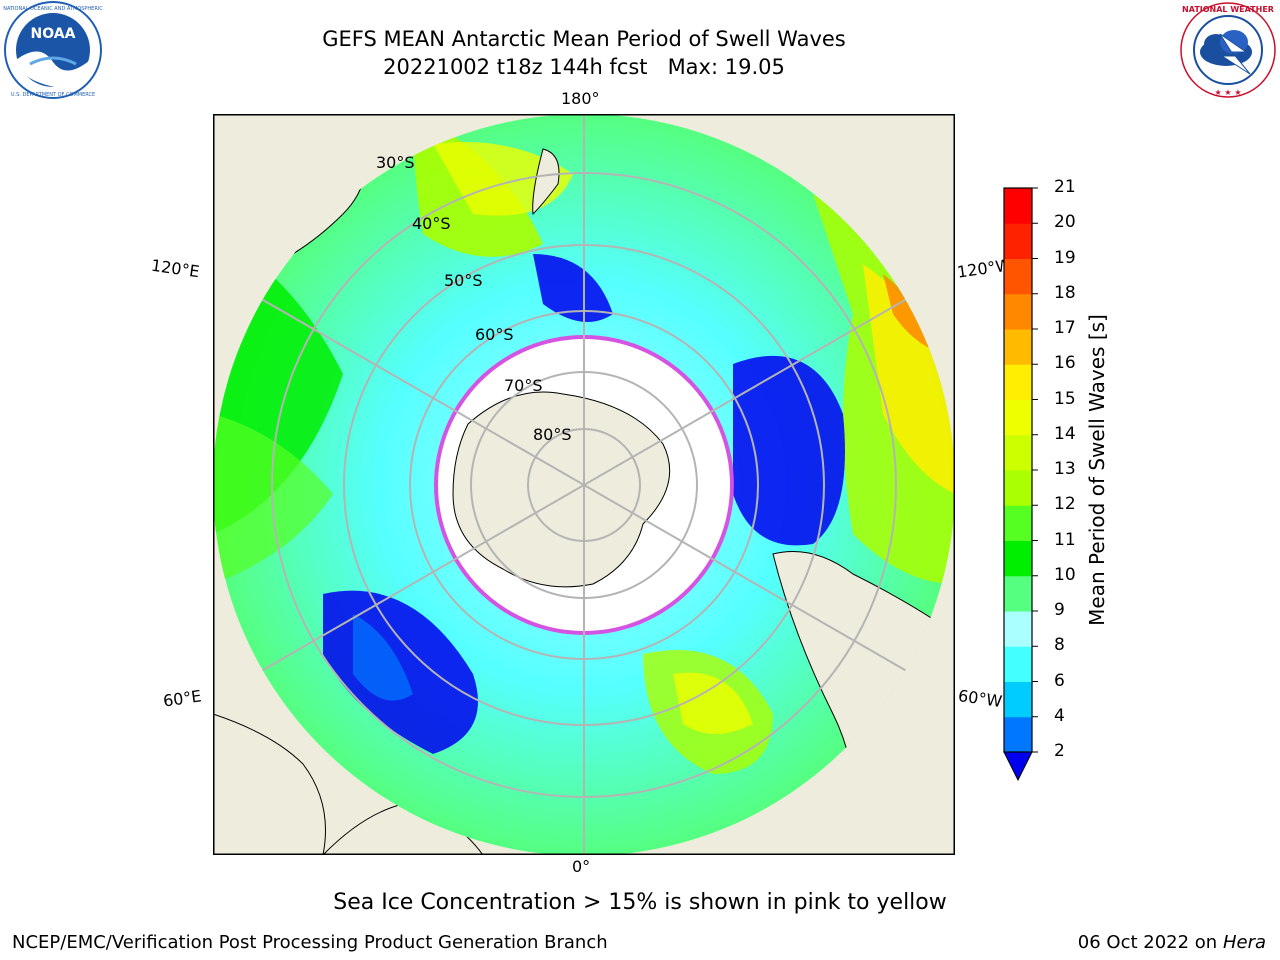 The image size is (1280, 960). I want to click on lat-label-50s: 50°S, so click(463, 280).